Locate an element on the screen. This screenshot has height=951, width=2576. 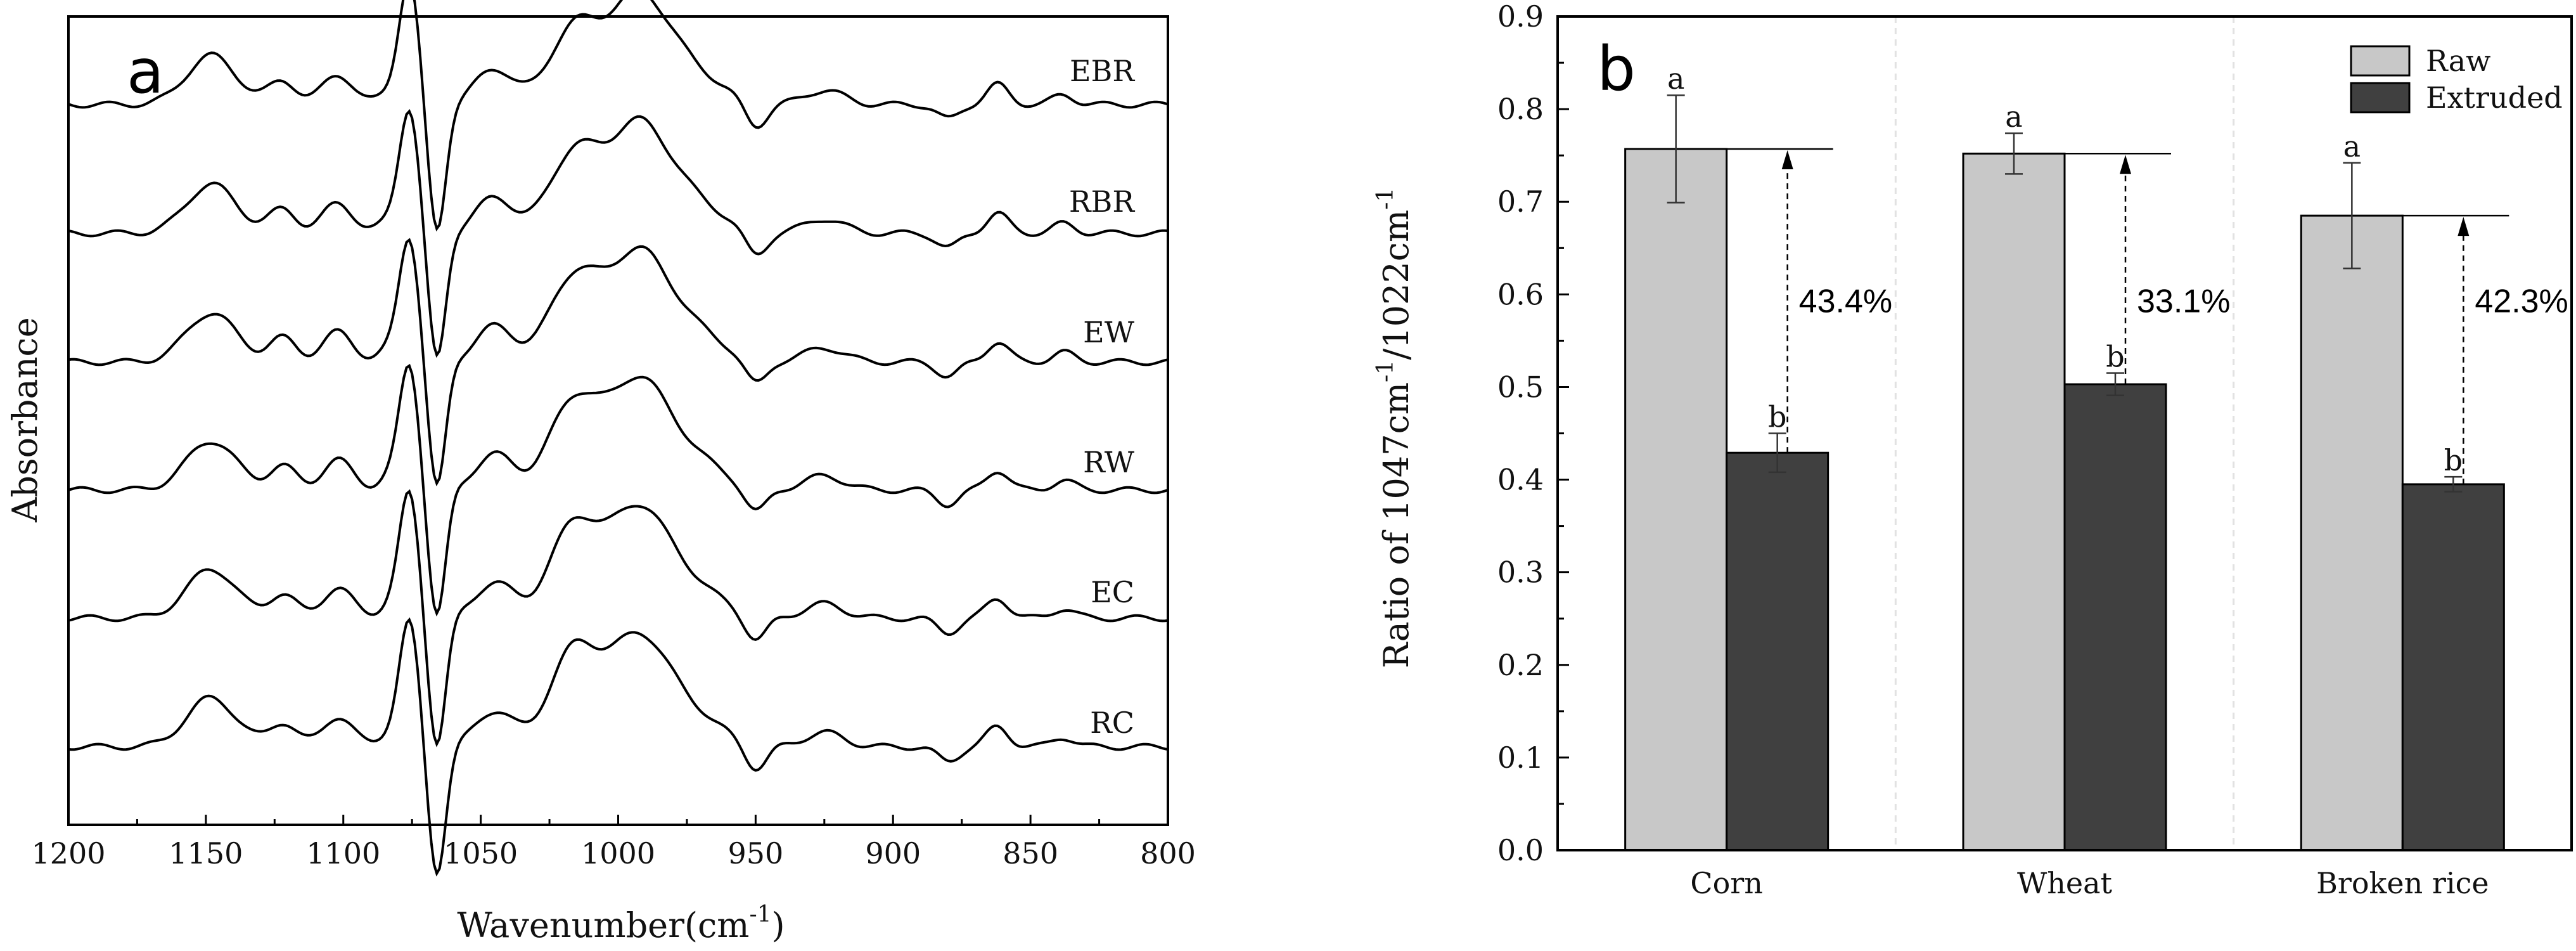
spectrum-rbr is located at coordinates (618, 233).